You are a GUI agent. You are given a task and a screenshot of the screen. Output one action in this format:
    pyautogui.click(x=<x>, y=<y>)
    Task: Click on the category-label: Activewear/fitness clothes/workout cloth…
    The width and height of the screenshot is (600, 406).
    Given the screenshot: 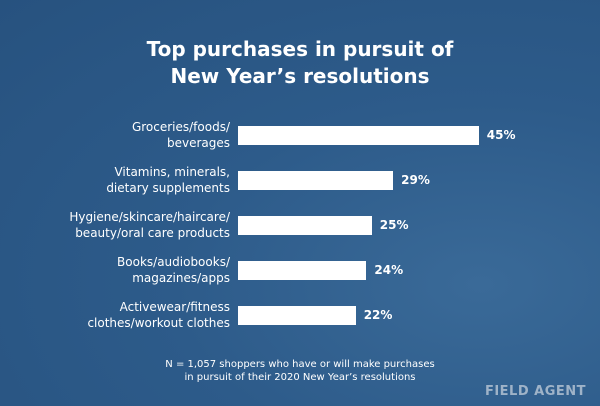 What is the action you would take?
    pyautogui.click(x=158, y=315)
    